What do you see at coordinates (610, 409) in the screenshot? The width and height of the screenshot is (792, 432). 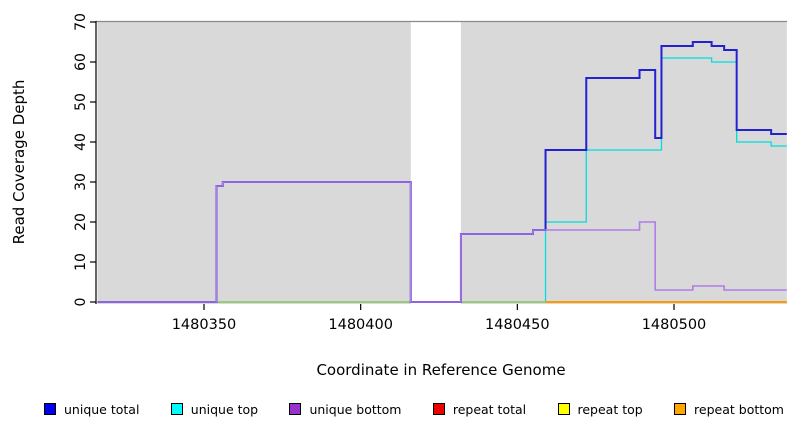 I see `legend-label: repeat top` at bounding box center [610, 409].